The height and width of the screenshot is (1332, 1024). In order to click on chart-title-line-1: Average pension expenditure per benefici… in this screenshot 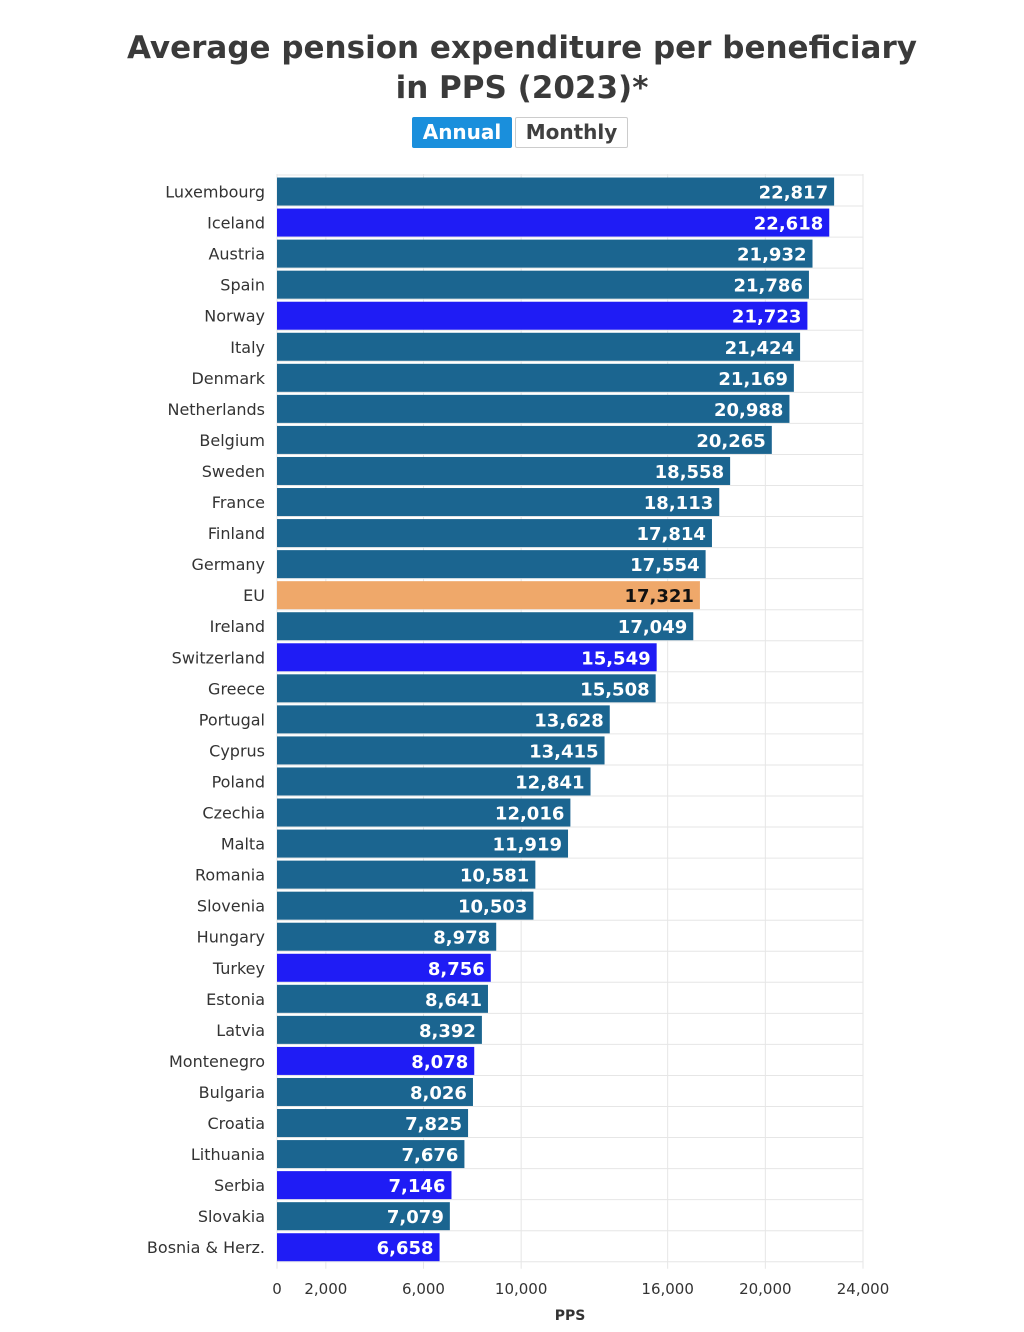, I will do `click(522, 48)`.